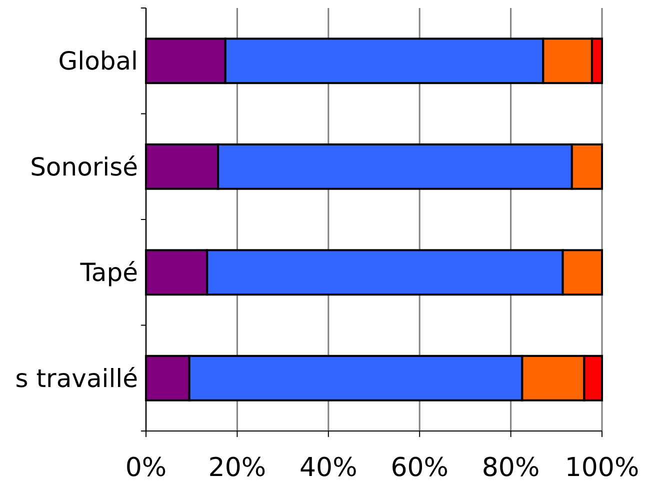 The height and width of the screenshot is (486, 653). Describe the element at coordinates (76, 378) in the screenshot. I see `y-tick-label: s travaillé` at that location.